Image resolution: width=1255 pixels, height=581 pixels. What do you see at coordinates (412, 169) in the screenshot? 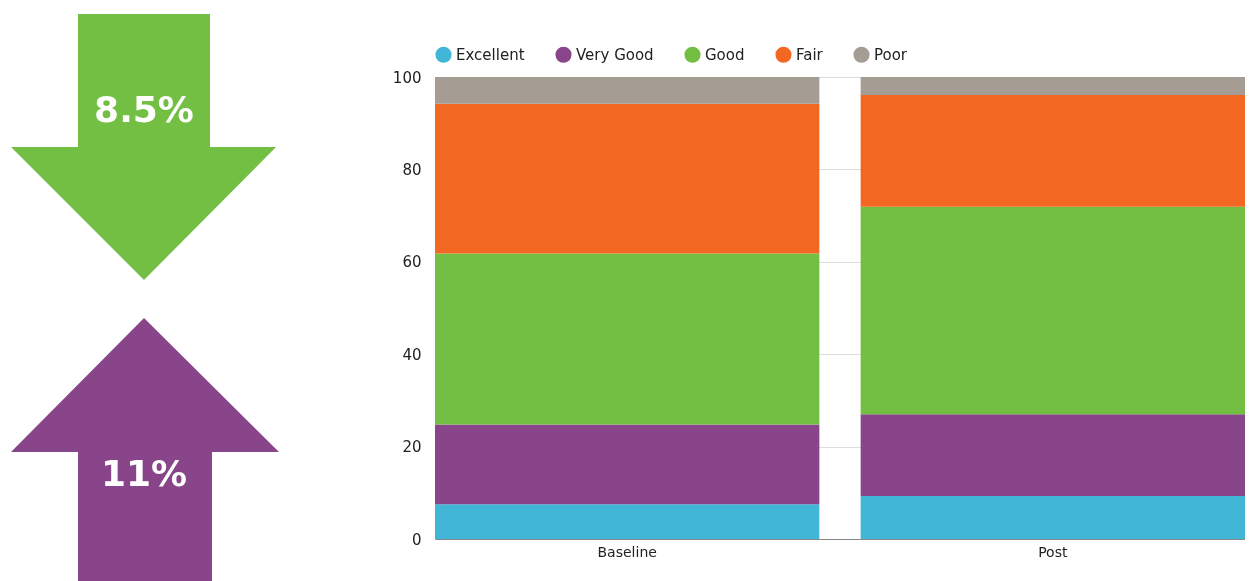
I see `y-tick-label: 80` at bounding box center [412, 169].